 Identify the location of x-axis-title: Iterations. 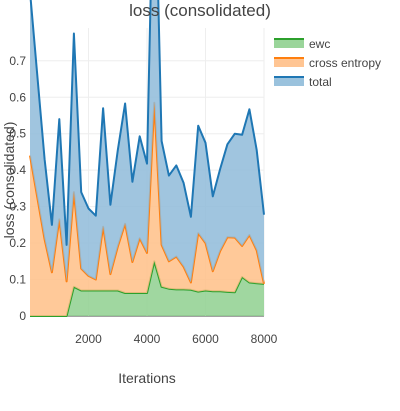
(147, 378).